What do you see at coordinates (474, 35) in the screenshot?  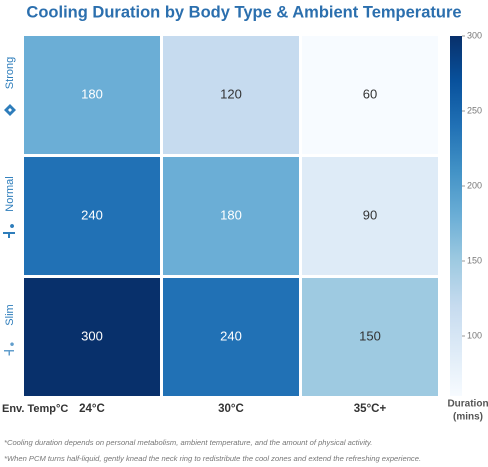 I see `colorbar-tick-label: 300` at bounding box center [474, 35].